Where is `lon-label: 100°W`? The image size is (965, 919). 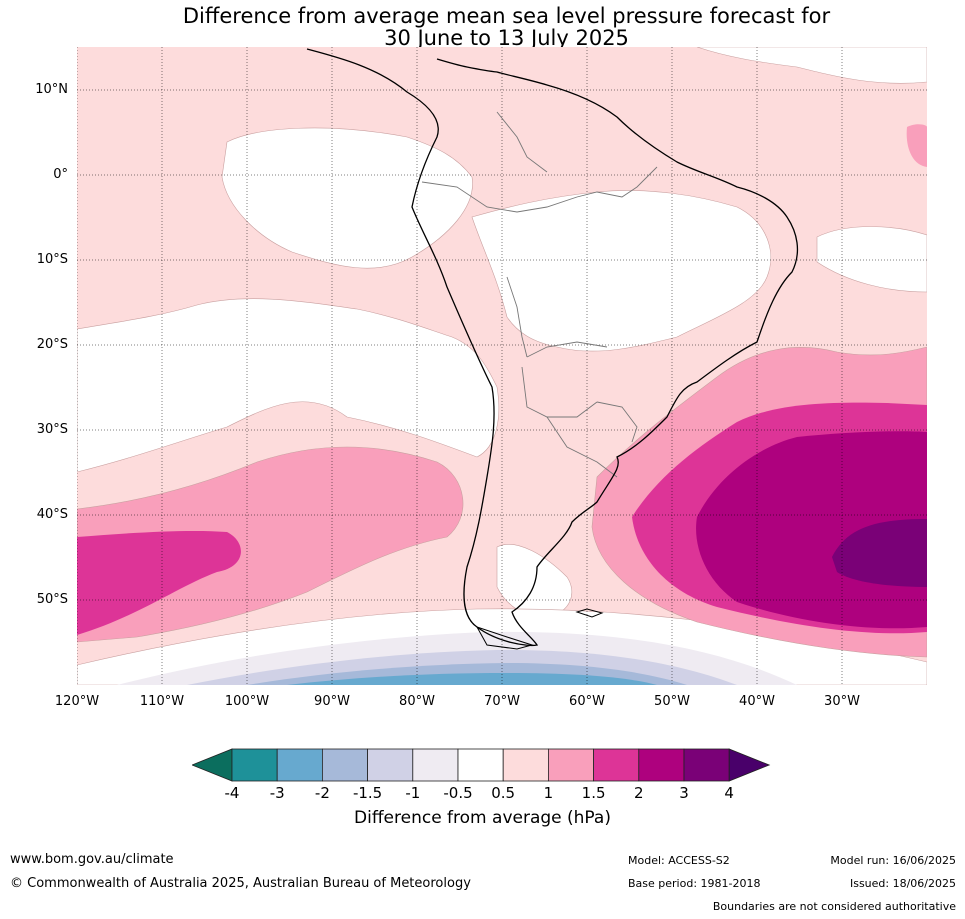 lon-label: 100°W is located at coordinates (247, 701).